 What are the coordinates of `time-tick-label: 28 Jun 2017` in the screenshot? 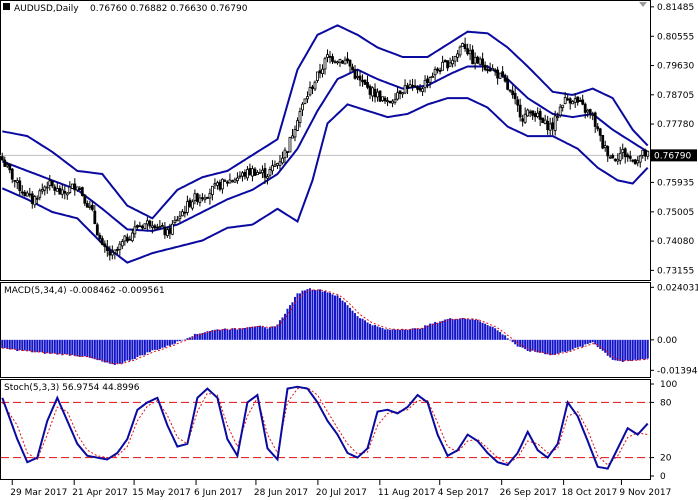 It's located at (281, 493).